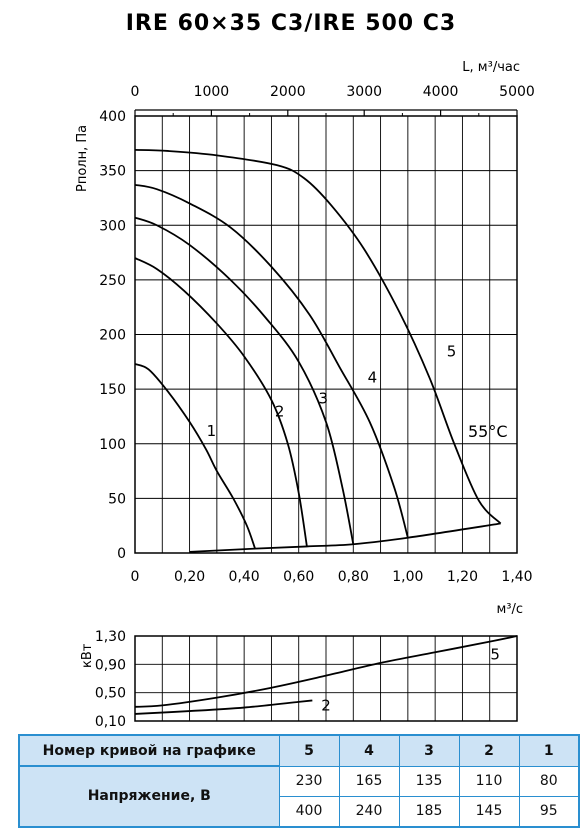 This screenshot has height=830, width=582. I want to click on x-tick-label: 0, so click(135, 577).